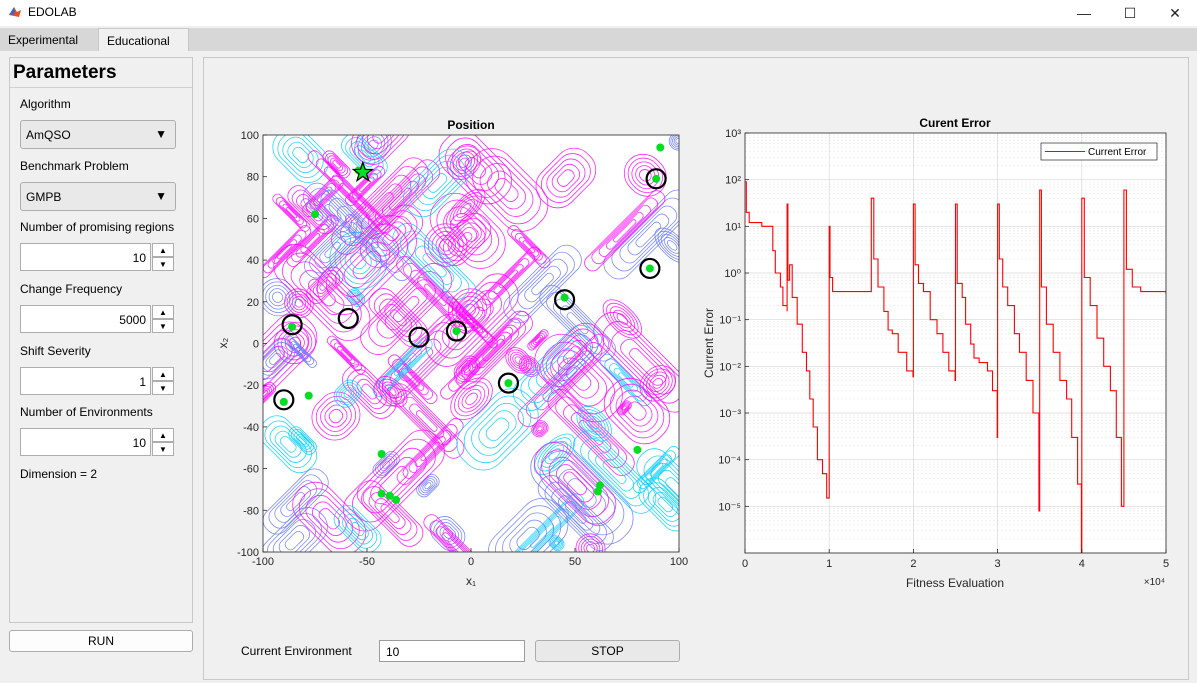  Describe the element at coordinates (253, 303) in the screenshot. I see `y-tick-label: 20` at that location.